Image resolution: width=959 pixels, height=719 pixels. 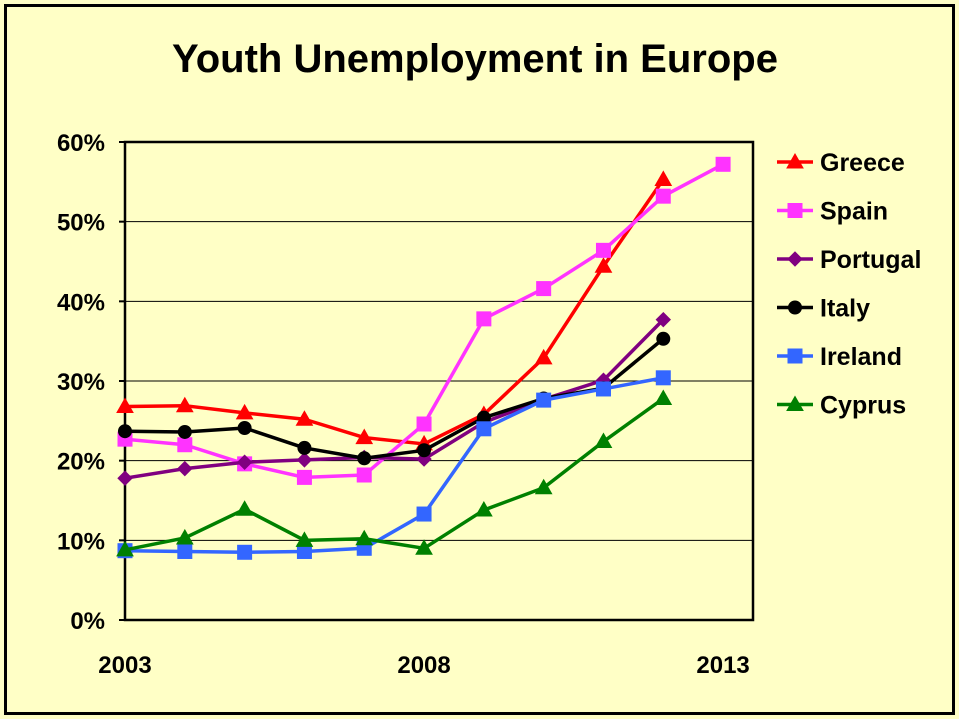 I want to click on legend-label: Italy, so click(x=845, y=309).